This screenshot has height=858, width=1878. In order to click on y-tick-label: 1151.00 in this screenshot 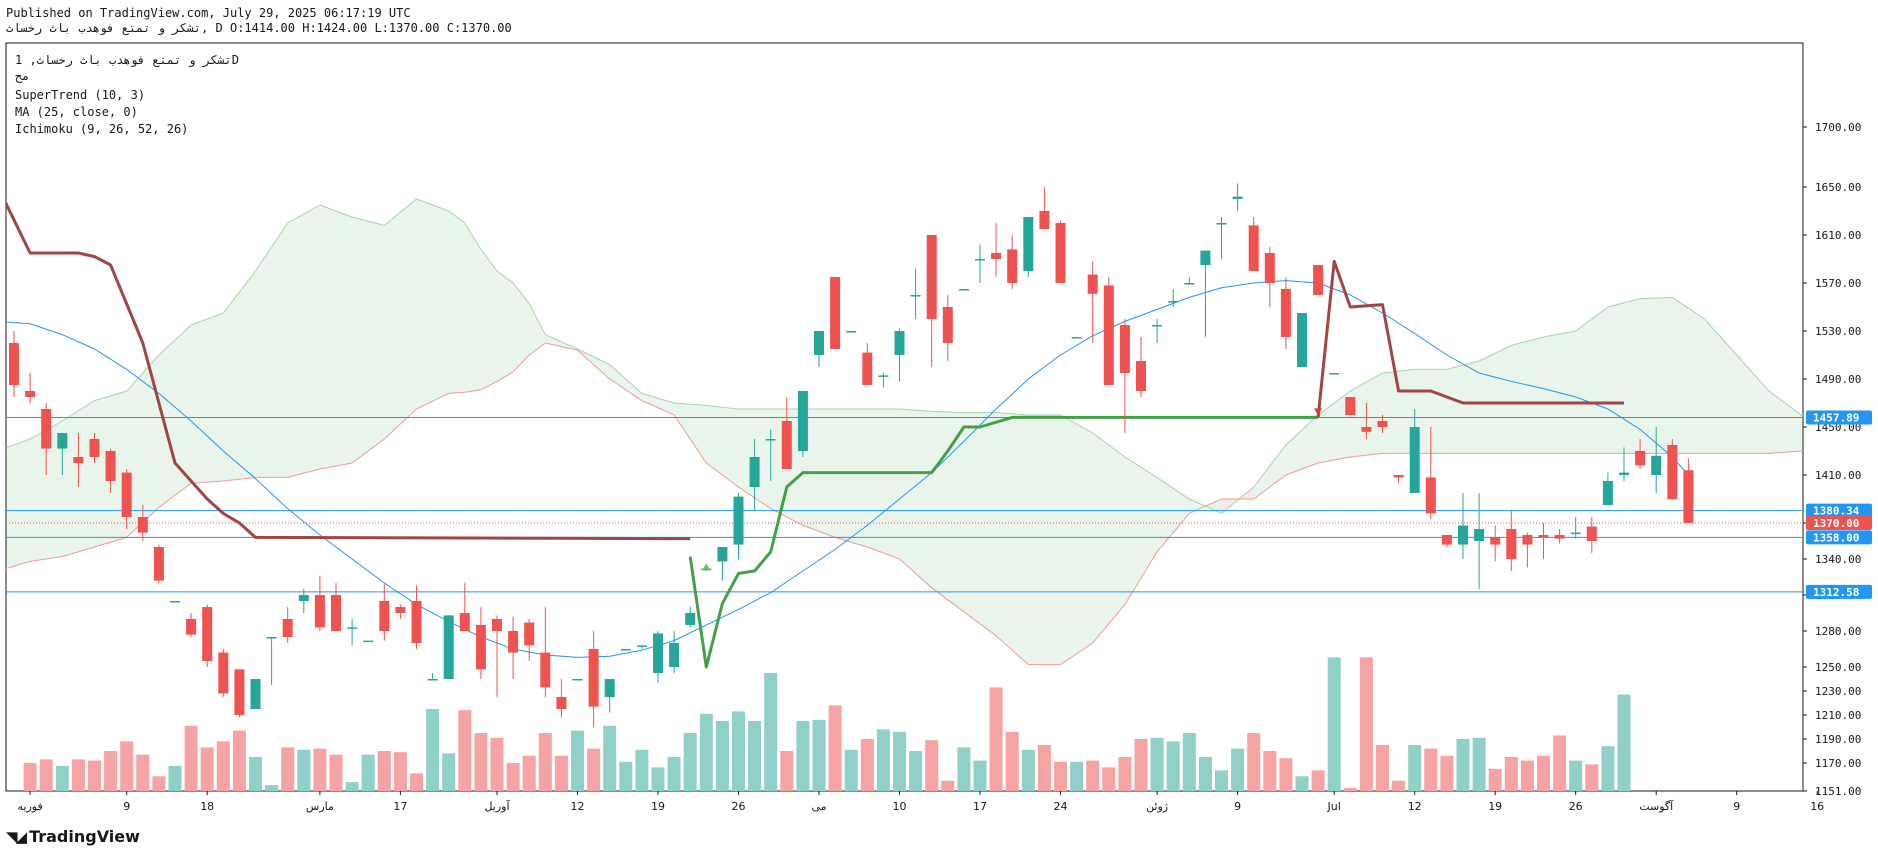, I will do `click(1838, 791)`.